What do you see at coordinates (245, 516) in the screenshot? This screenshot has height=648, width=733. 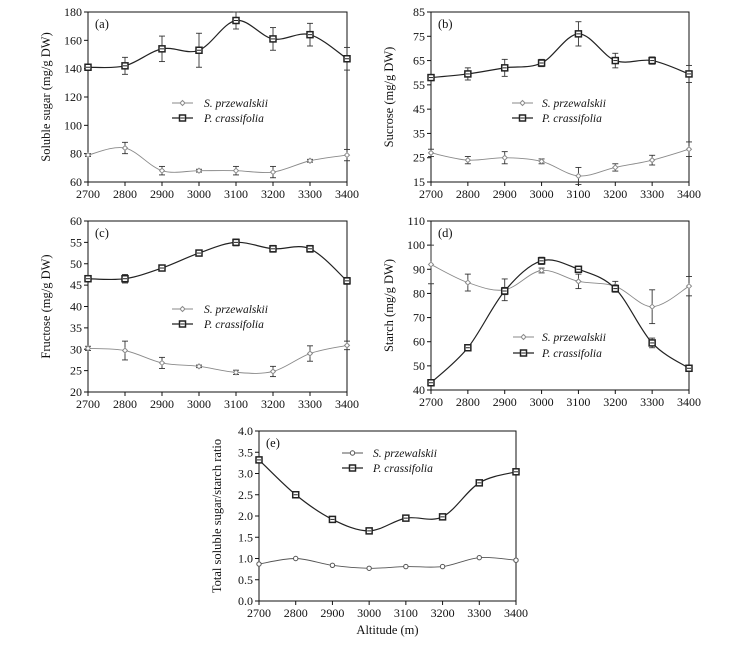 I see `y-tick-label: 2.0` at bounding box center [245, 516].